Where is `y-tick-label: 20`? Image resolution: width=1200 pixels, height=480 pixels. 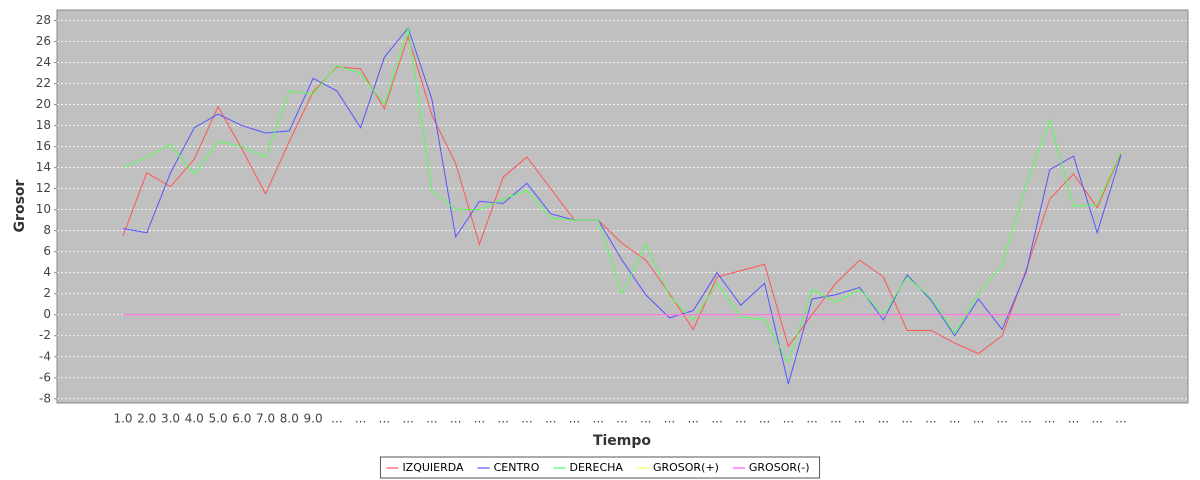 y-tick-label: 20 is located at coordinates (43, 104).